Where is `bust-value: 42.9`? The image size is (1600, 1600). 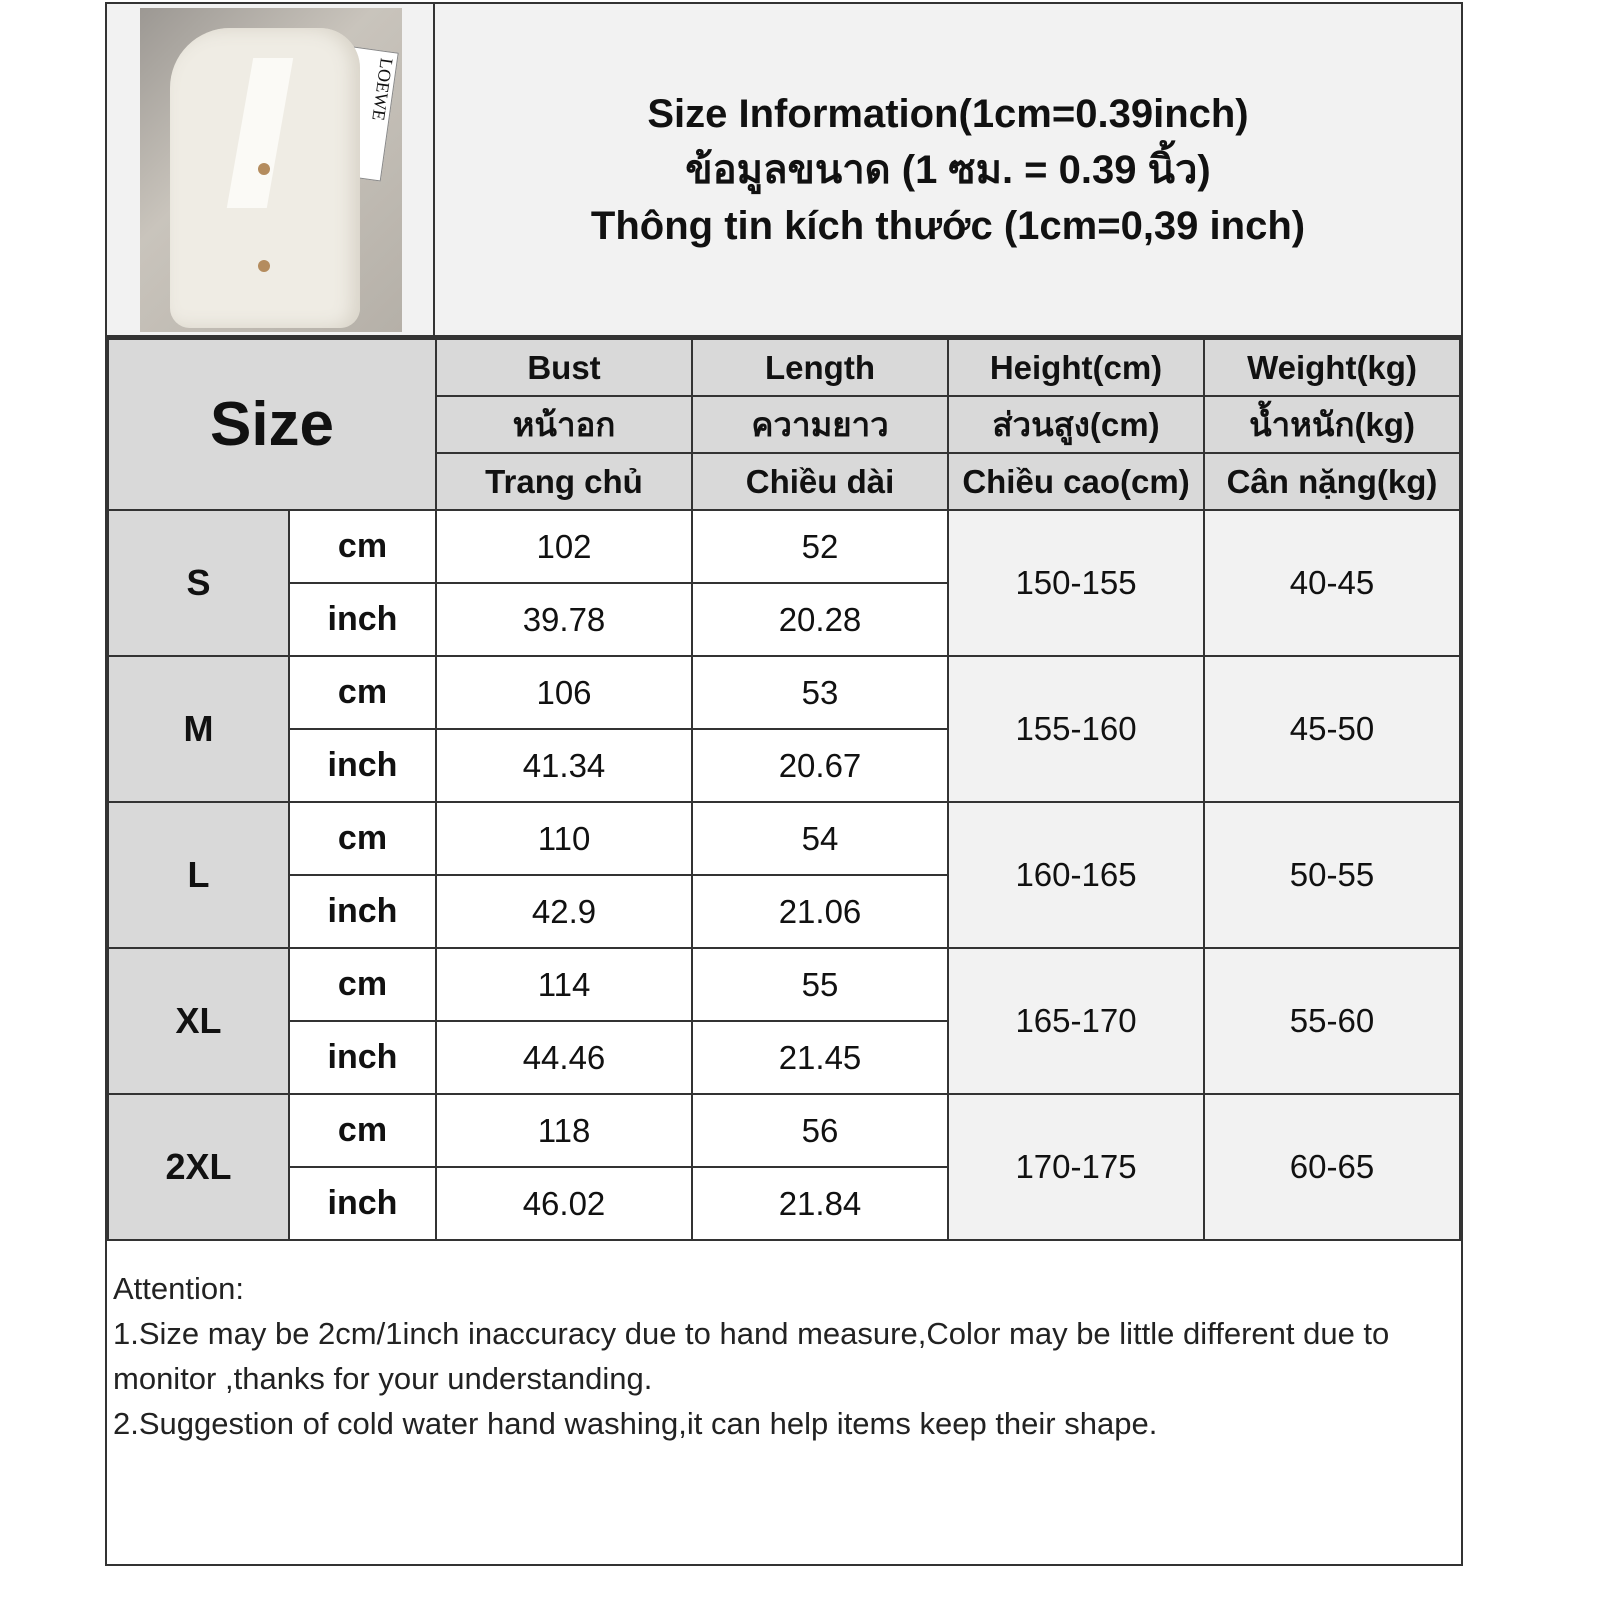 bust-value: 42.9 is located at coordinates (564, 911).